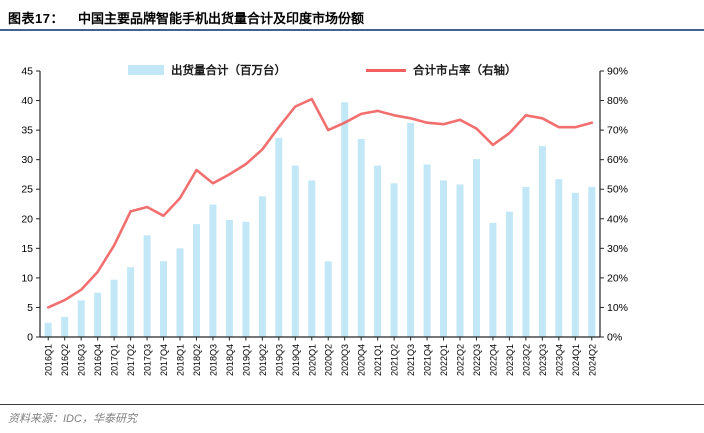  I want to click on x-tick-label: 2016Q3, so click(82, 360).